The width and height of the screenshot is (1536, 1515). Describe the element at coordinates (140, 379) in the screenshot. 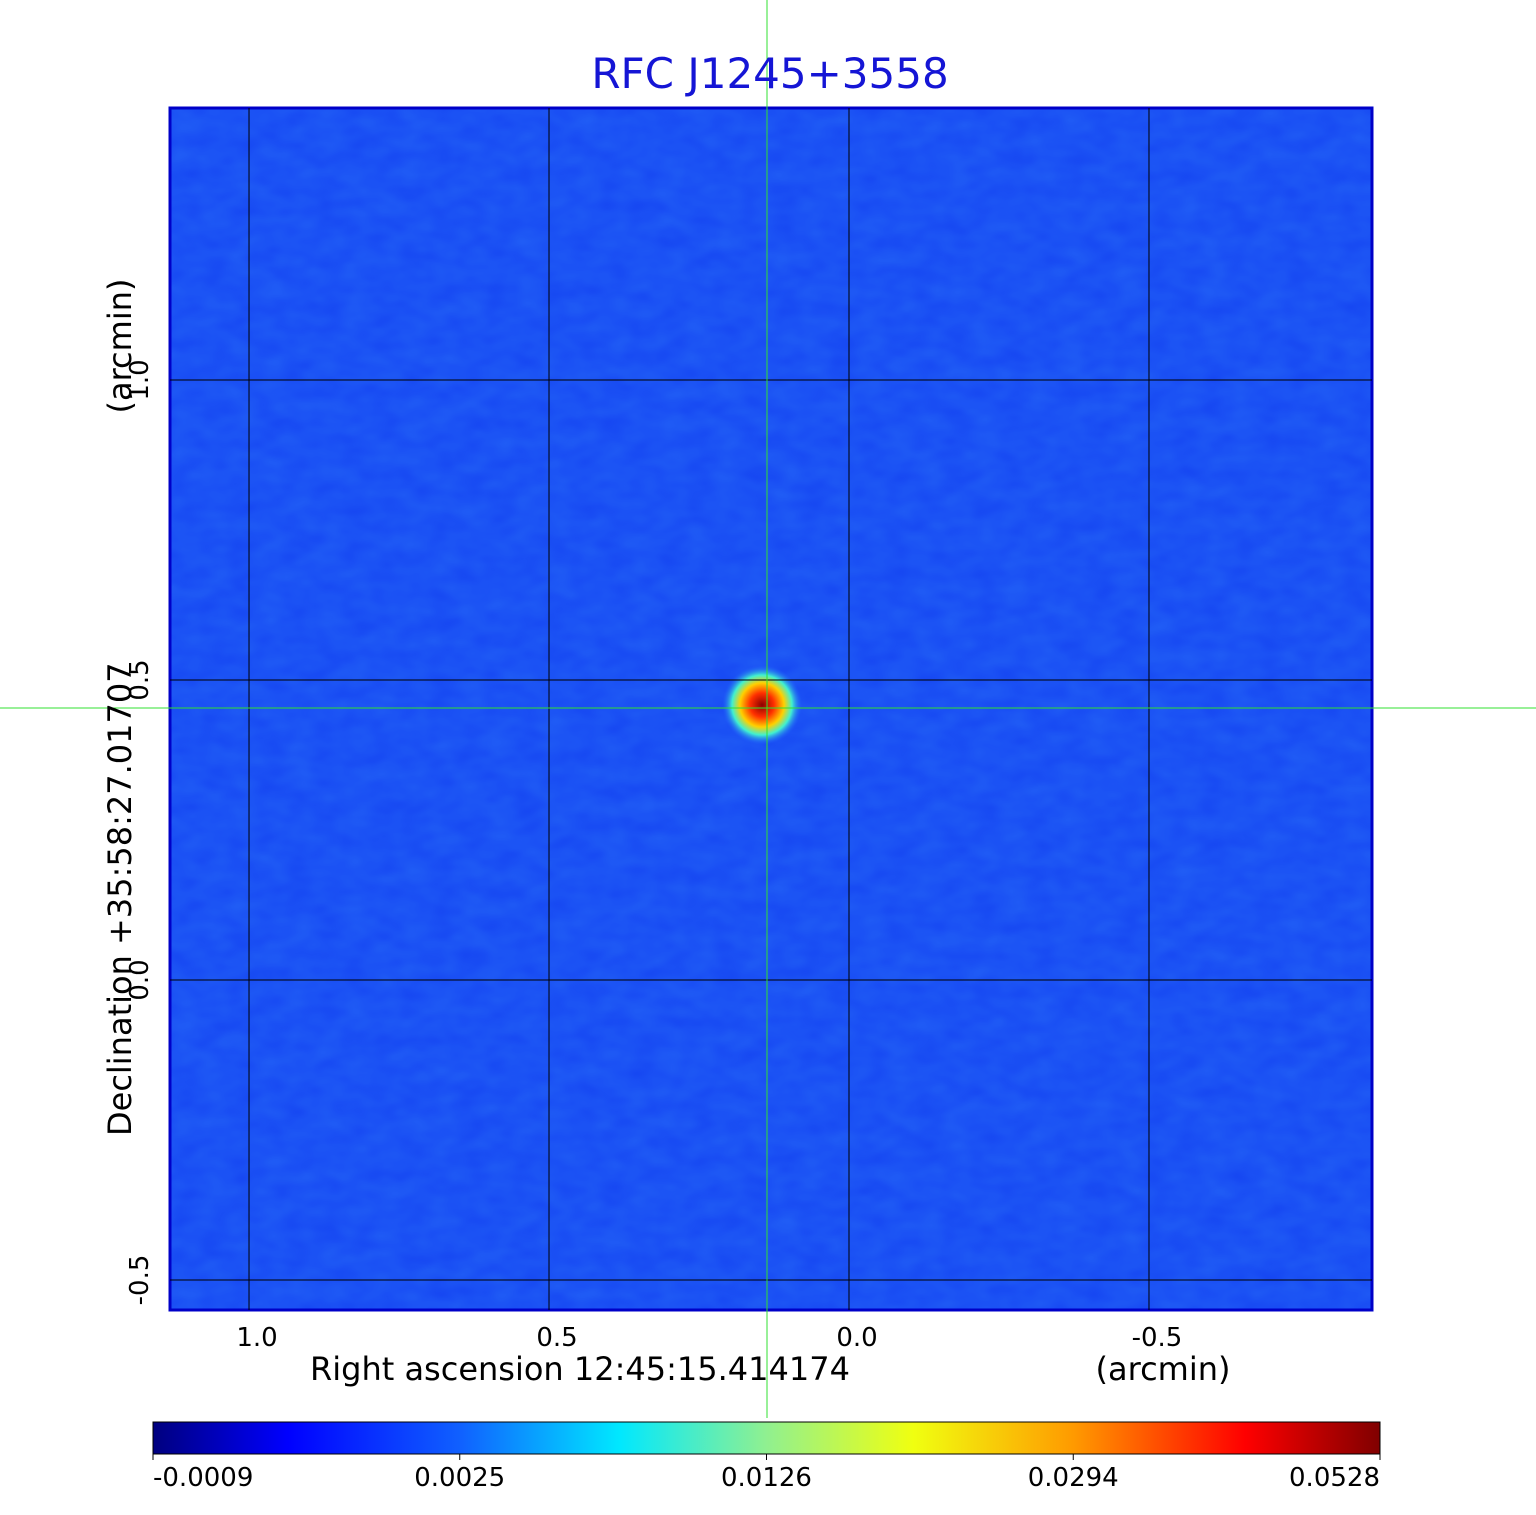

I see `y-tick-label: 1.0` at that location.